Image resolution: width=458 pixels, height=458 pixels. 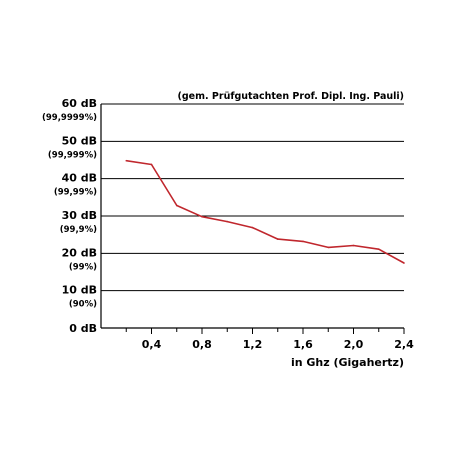 I want to click on y-tick-sublabel: (99%), so click(x=83, y=267).